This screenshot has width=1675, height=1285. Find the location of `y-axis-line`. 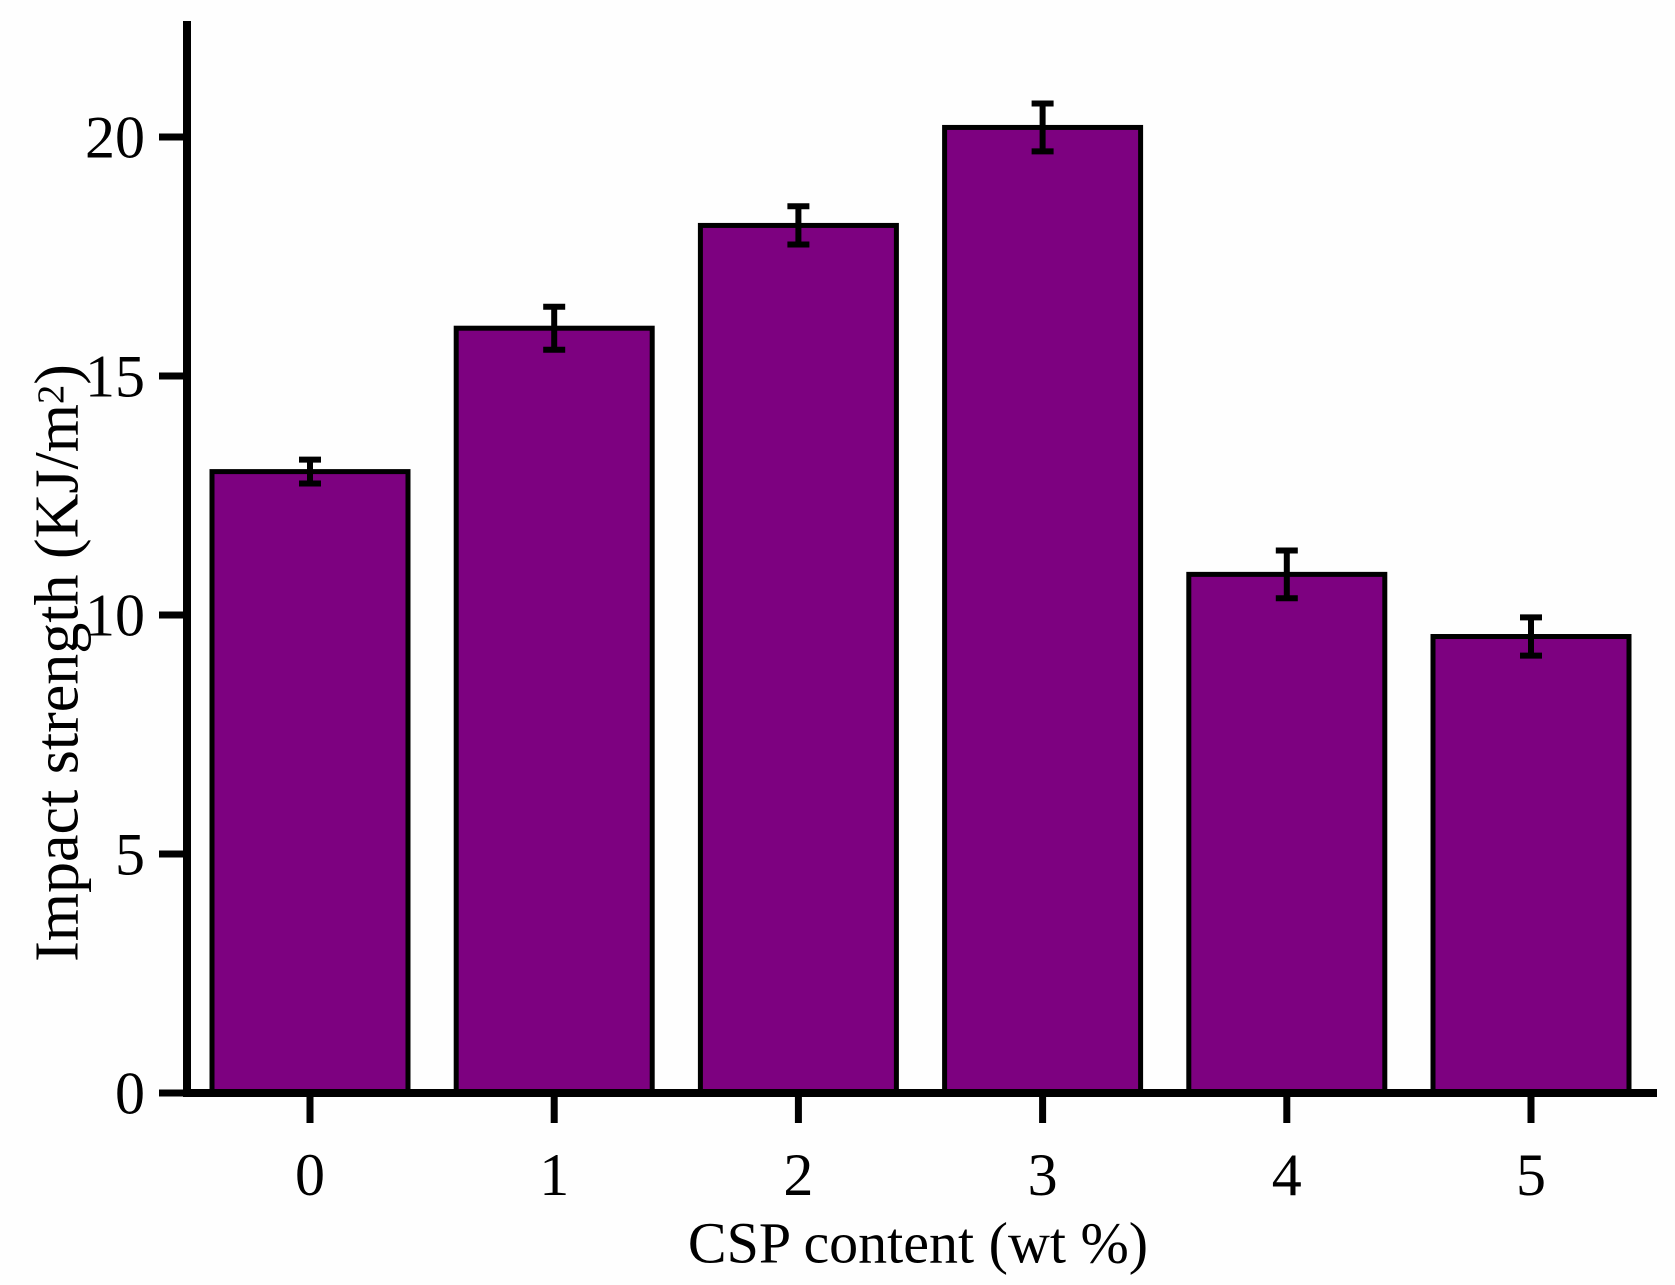

y-axis-line is located at coordinates (187, 559).